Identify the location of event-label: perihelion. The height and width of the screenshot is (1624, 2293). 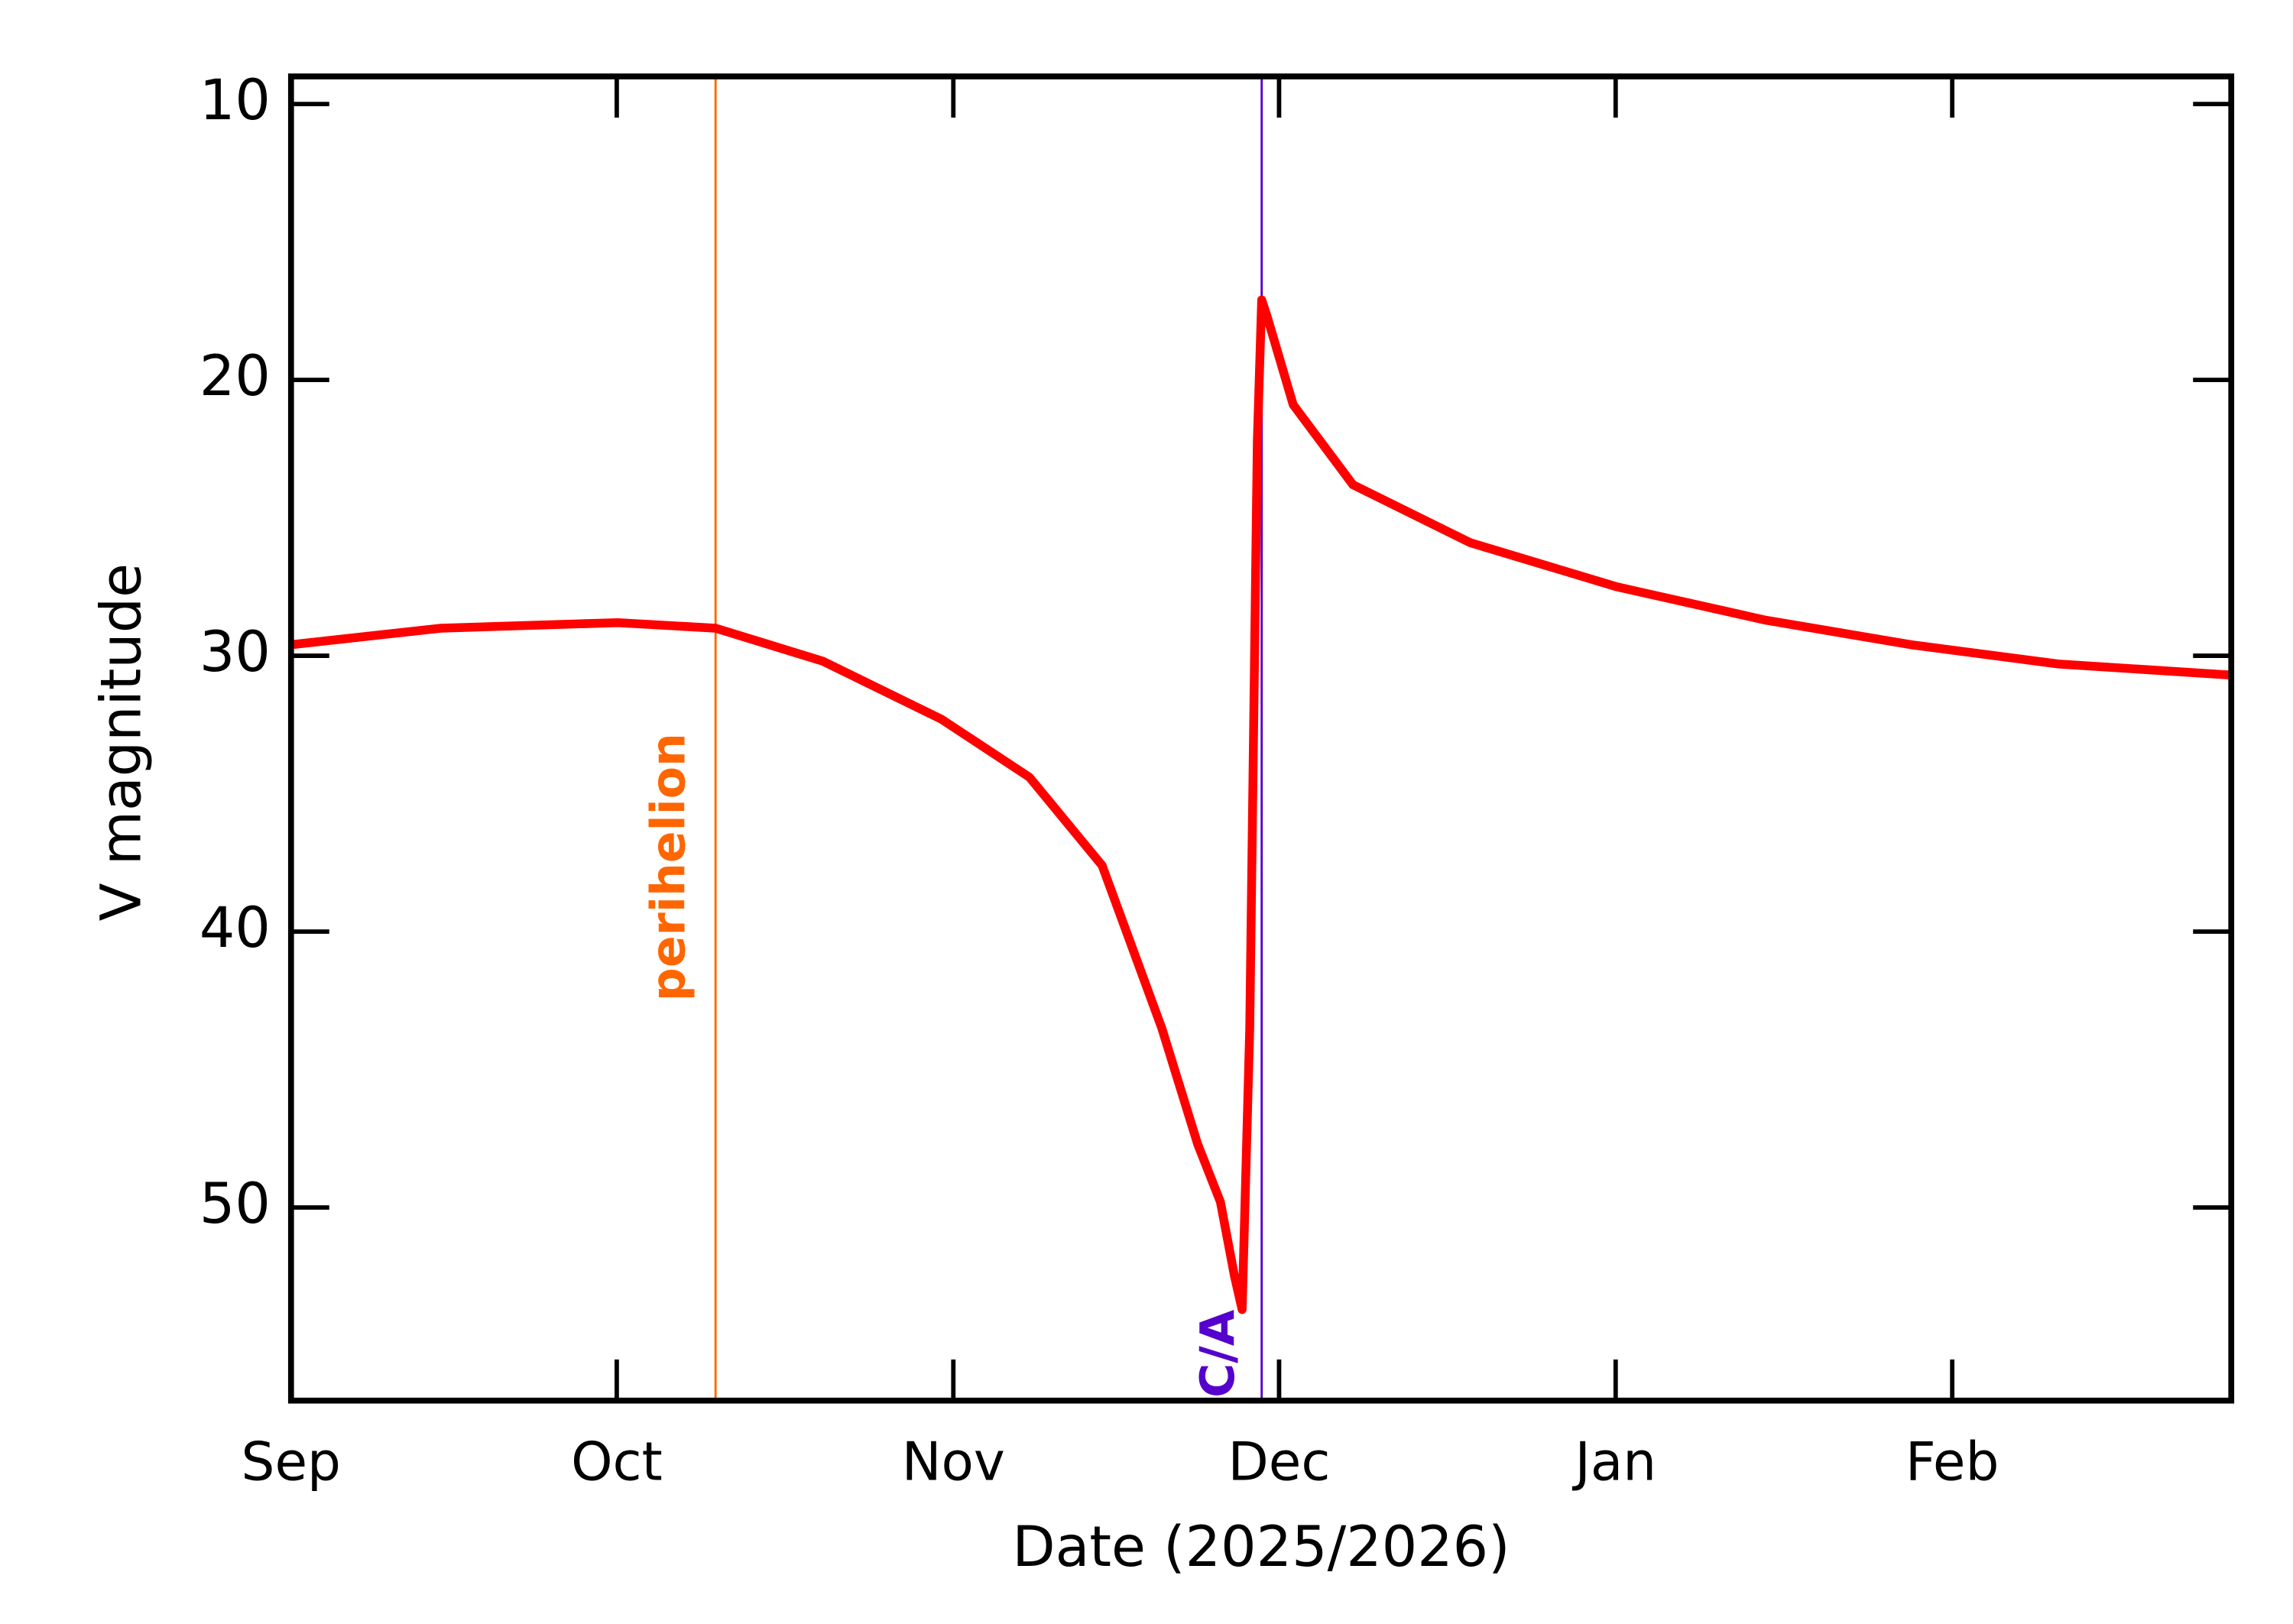
(668, 867).